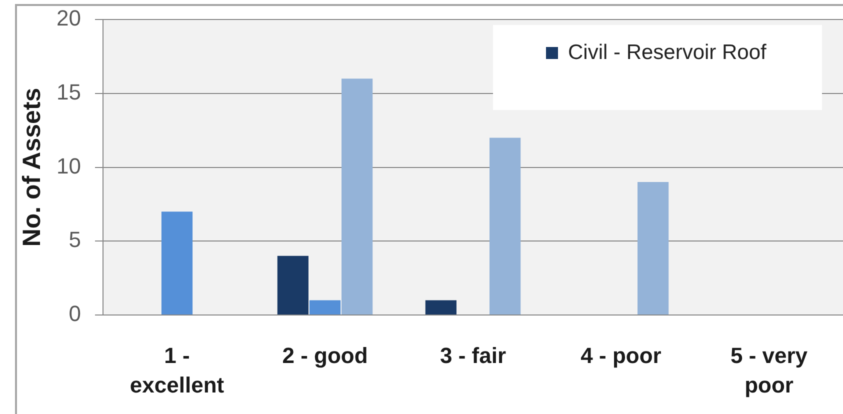  Describe the element at coordinates (667, 52) in the screenshot. I see `legend-label: Civil - Reservoir Roof` at that location.